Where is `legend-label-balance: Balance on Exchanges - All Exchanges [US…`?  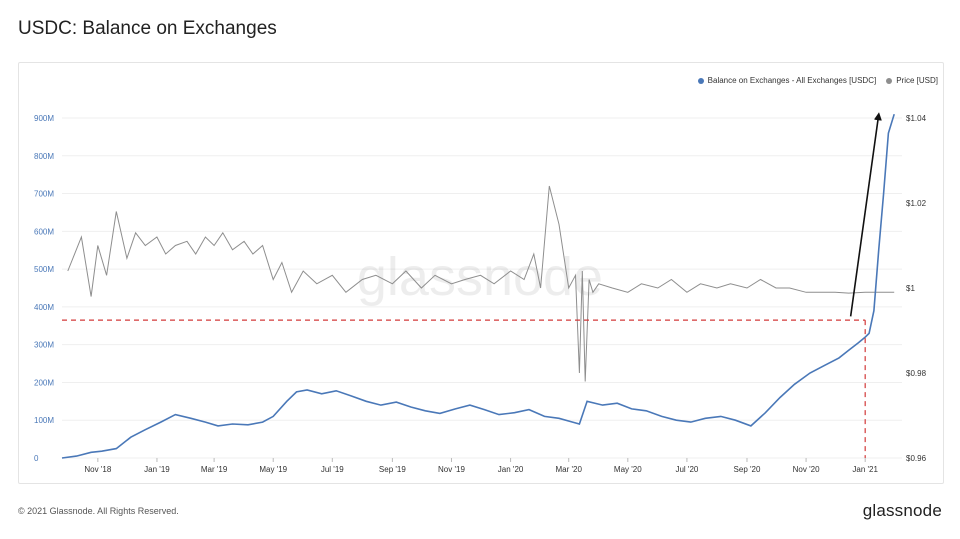
legend-label-balance: Balance on Exchanges - All Exchanges [US… is located at coordinates (792, 80).